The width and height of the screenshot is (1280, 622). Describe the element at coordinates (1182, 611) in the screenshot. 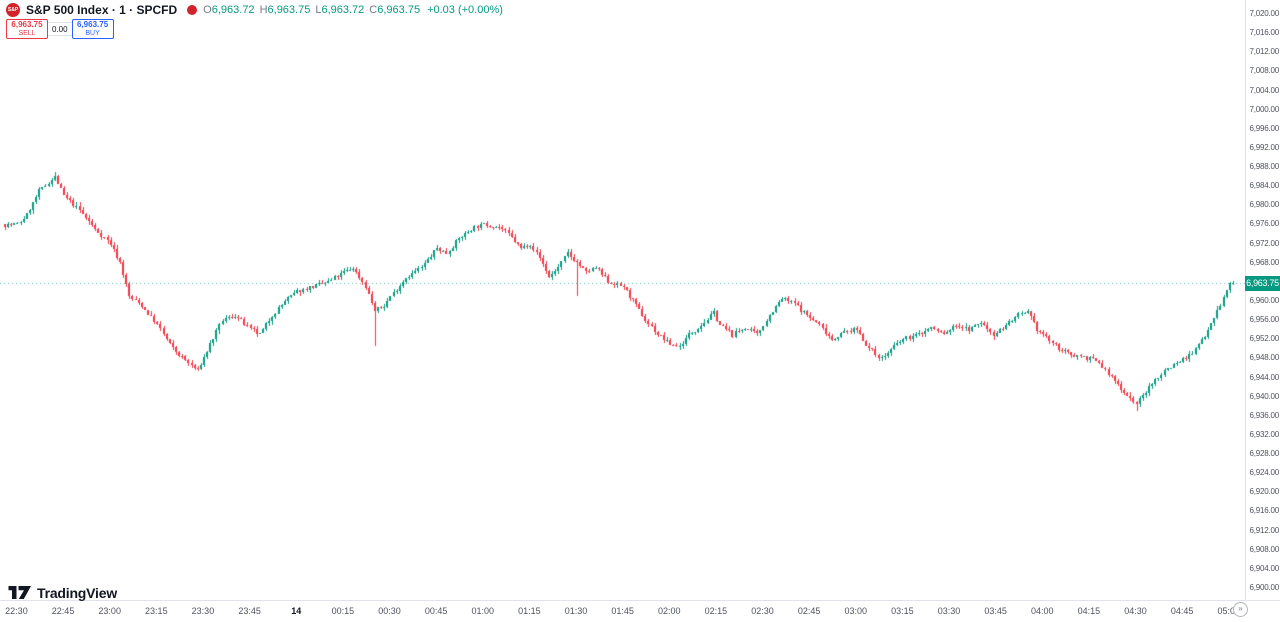

I see `time-axis-label: 04:45` at that location.